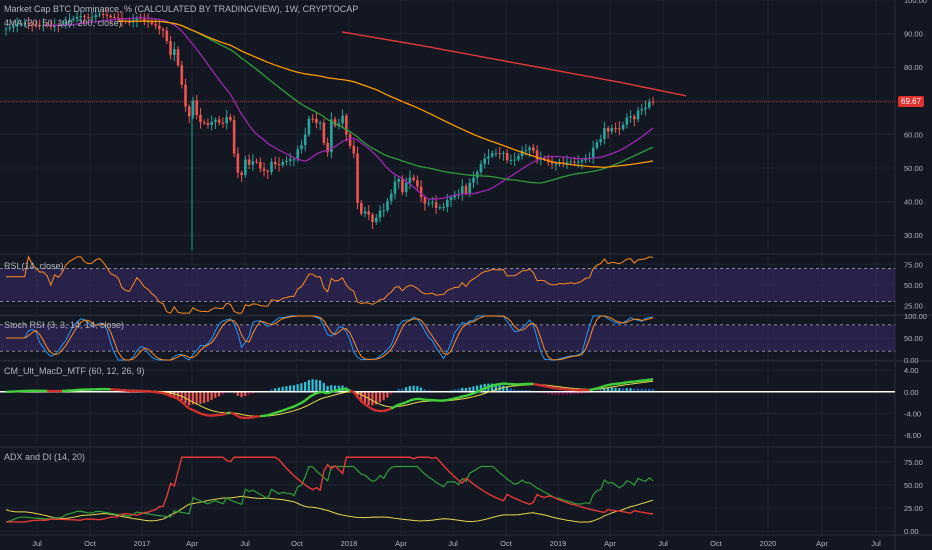 The width and height of the screenshot is (932, 550). Describe the element at coordinates (64, 325) in the screenshot. I see `stoch-label: Stoch RSI (3, 3, 14, 14, close)` at that location.